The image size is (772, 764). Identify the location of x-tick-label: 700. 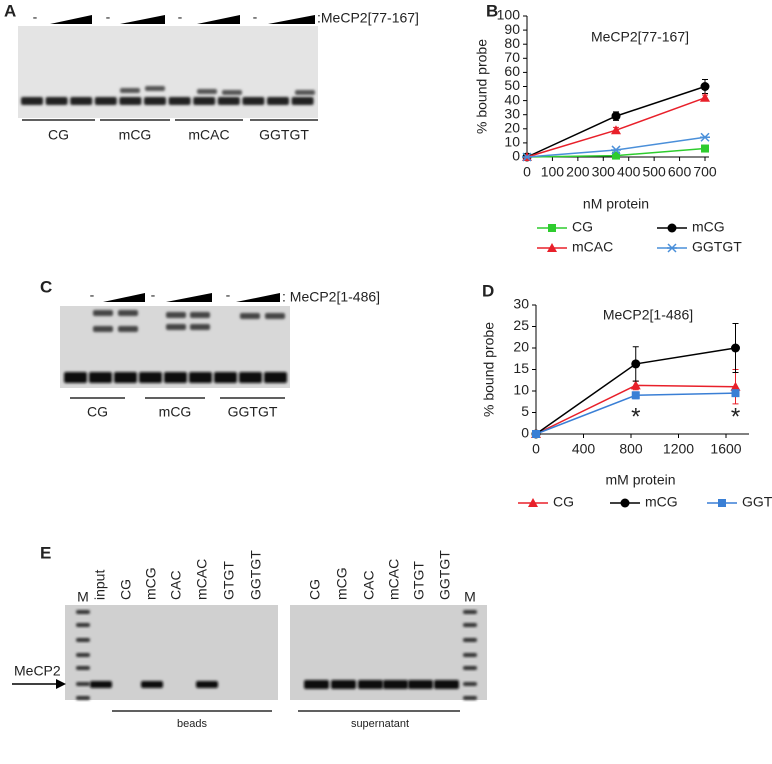
(705, 172).